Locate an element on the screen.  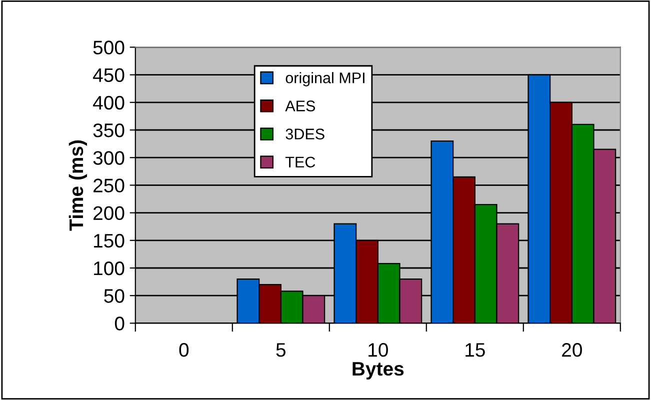
y-tick-label: 50 is located at coordinates (114, 296).